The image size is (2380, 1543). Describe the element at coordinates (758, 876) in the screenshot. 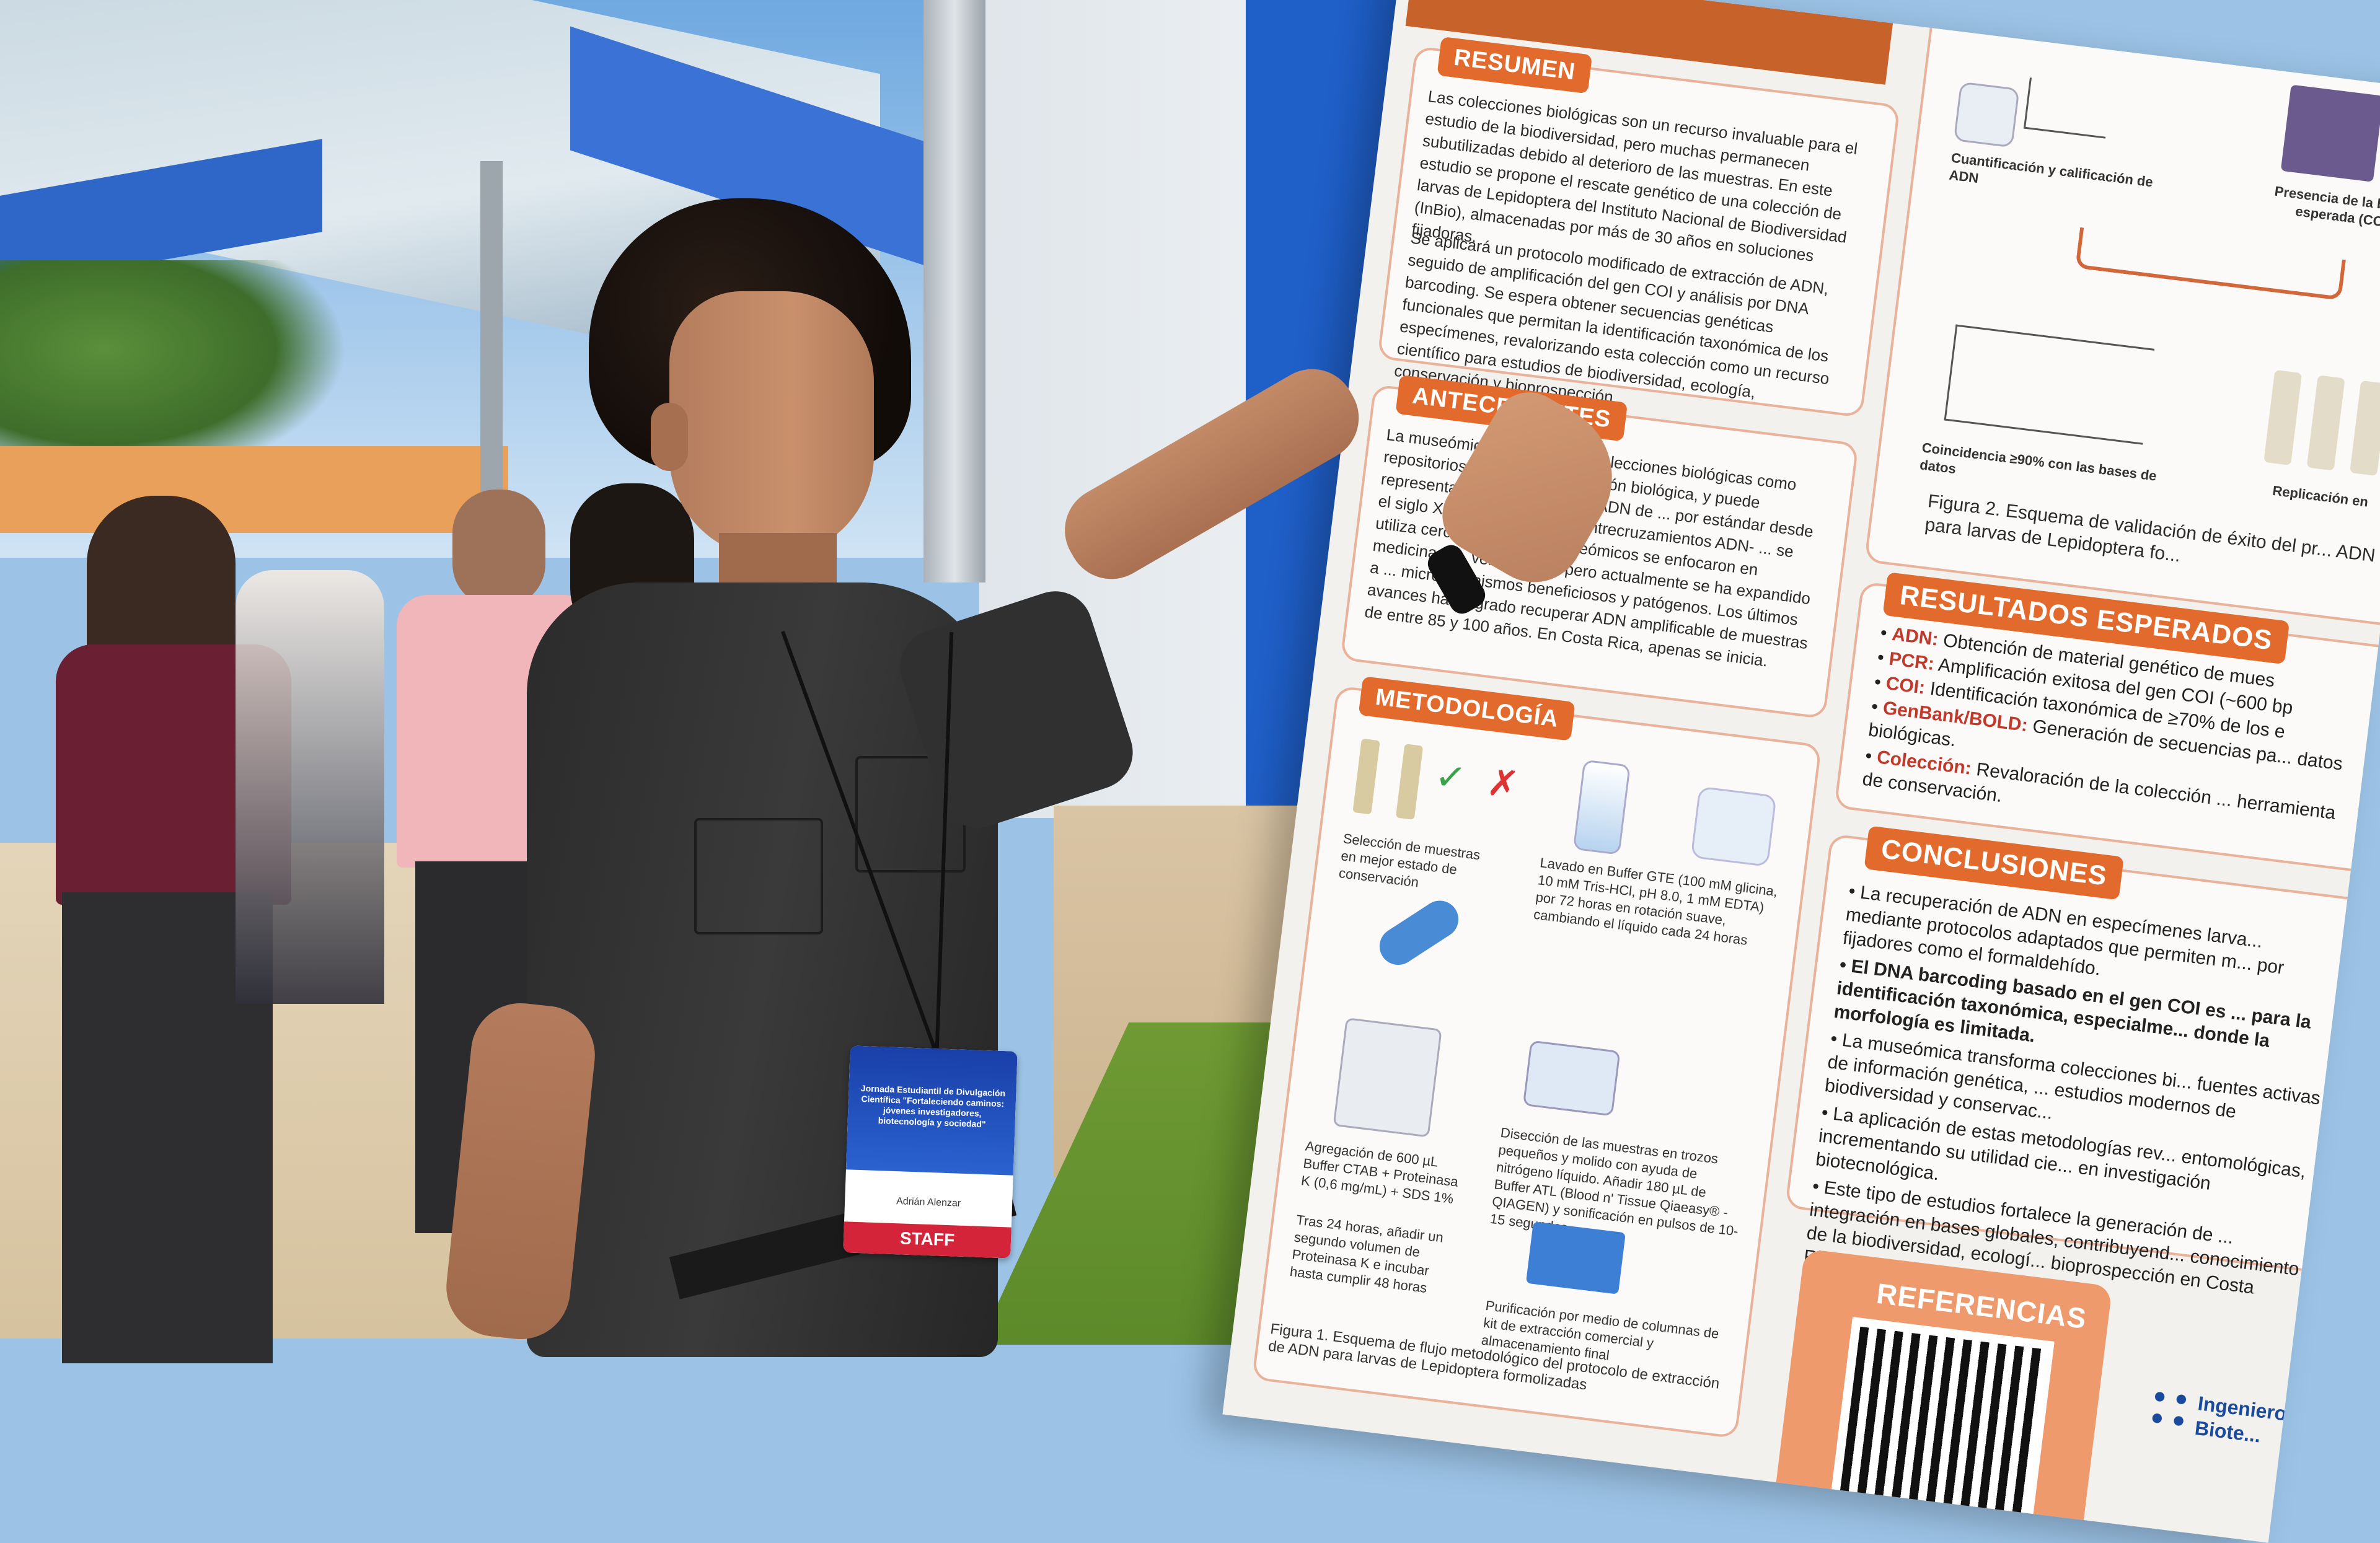

I see `shirt-pocket-left` at that location.